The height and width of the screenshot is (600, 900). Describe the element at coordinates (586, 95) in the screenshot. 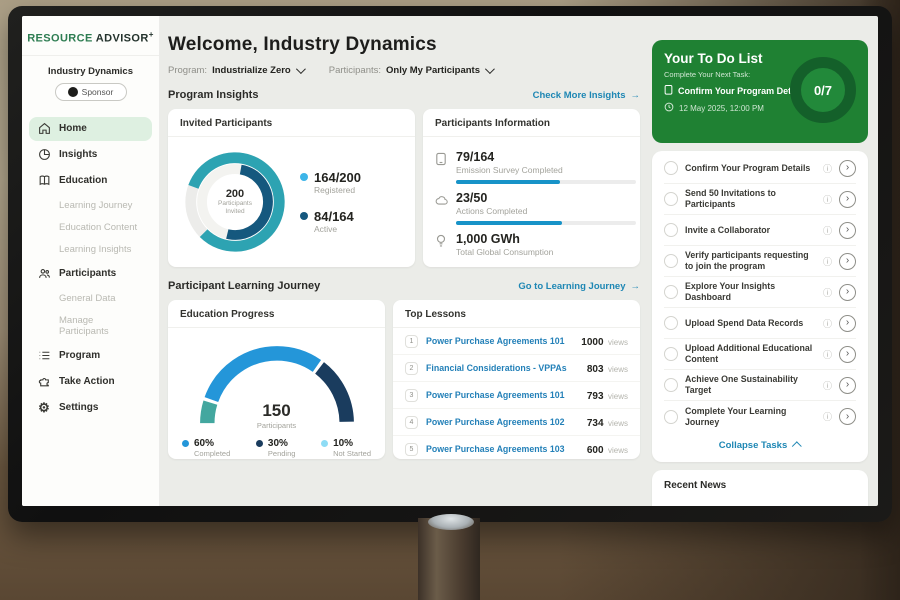

I see `check-more-insights-link: Check More Insights →` at that location.